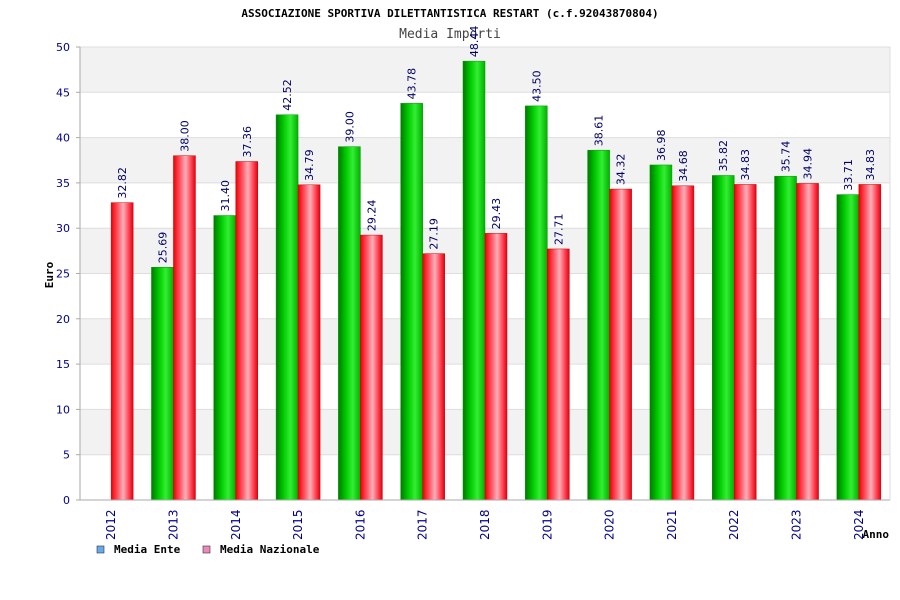 This screenshot has height=600, width=900. I want to click on x-tick-label: 2020, so click(610, 524).